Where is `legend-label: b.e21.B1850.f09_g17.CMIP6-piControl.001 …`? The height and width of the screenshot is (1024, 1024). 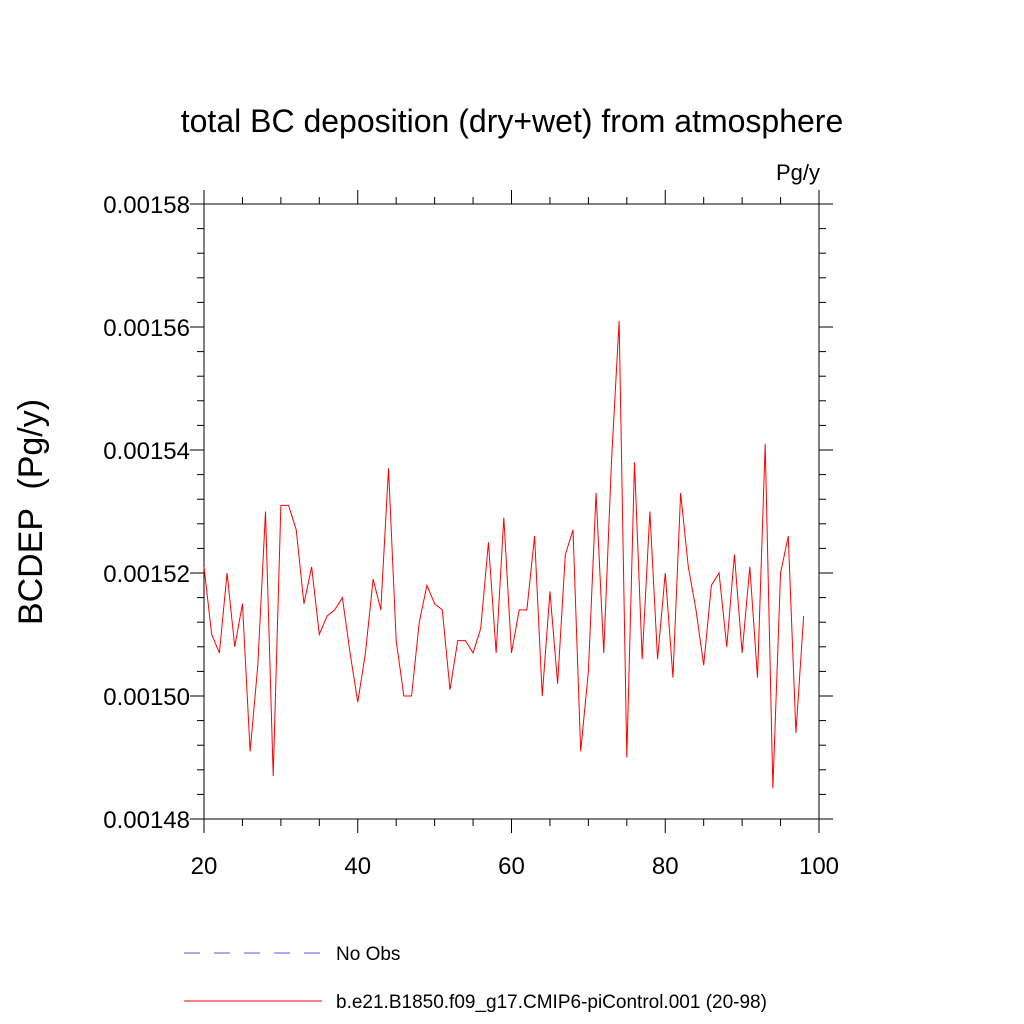
legend-label: b.e21.B1850.f09_g17.CMIP6-piControl.001 … is located at coordinates (551, 1002).